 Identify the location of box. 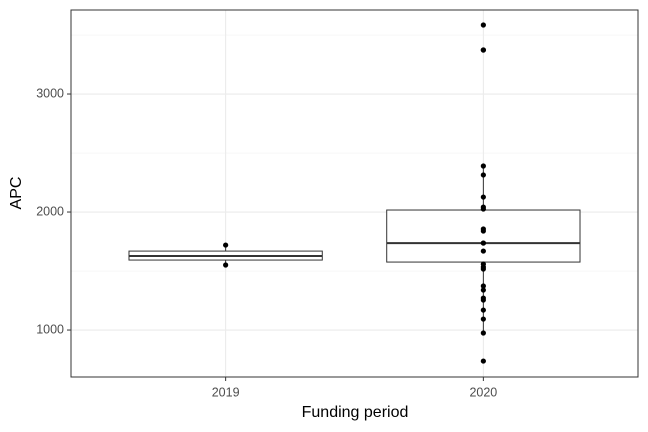
(483, 236).